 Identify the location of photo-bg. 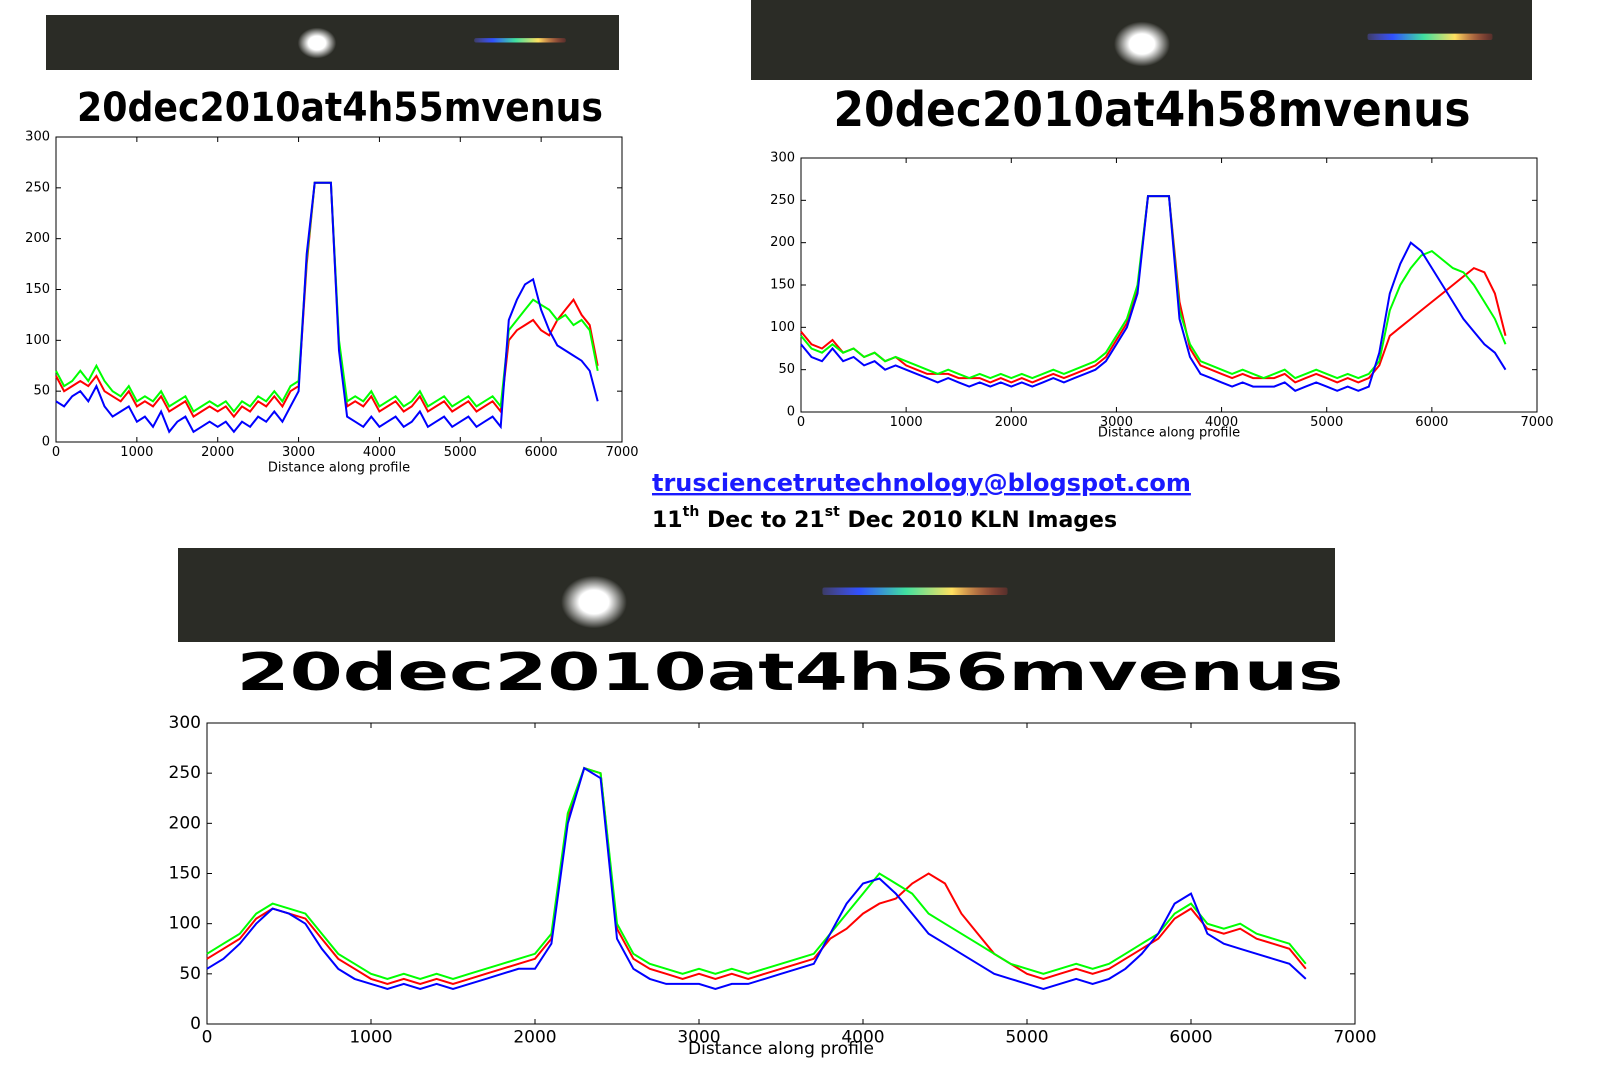
(756, 595).